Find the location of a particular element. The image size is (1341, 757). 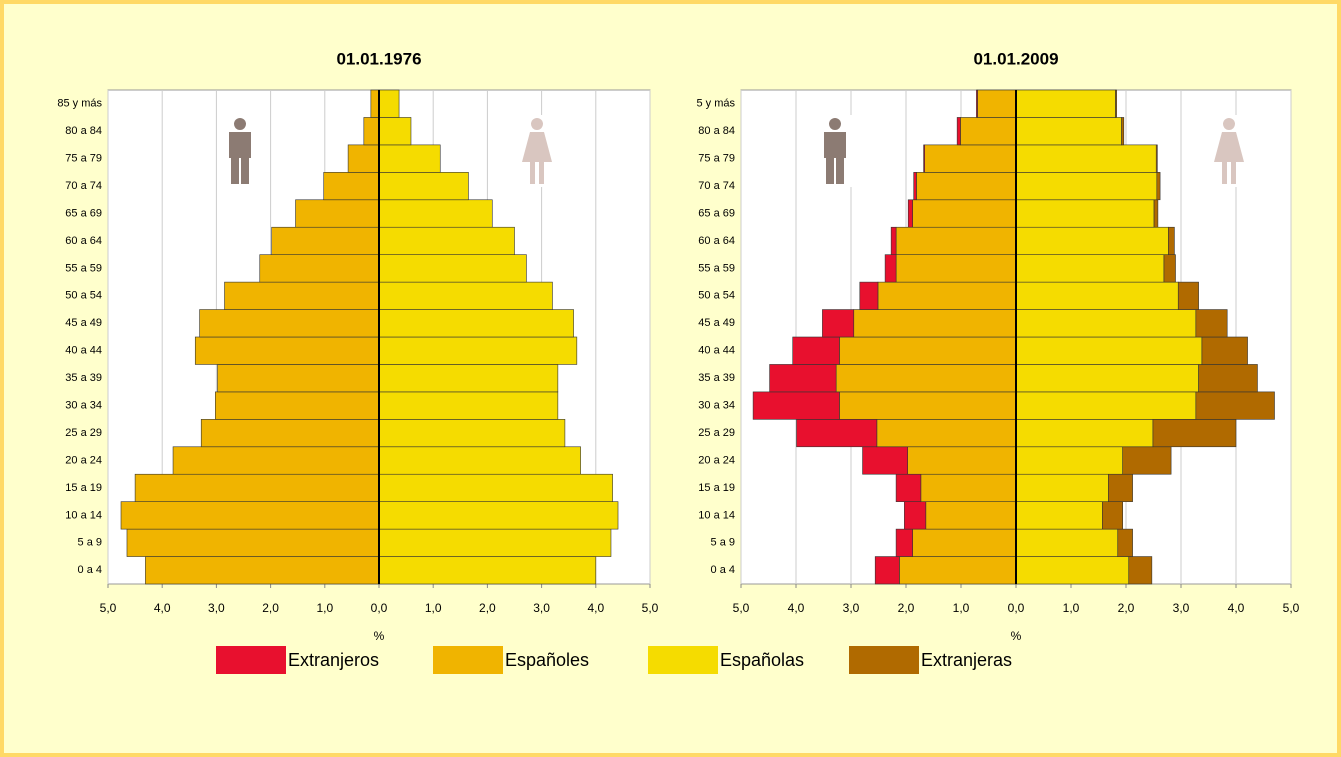

legend: Extranjeros Españoles Españolas Extranjeras is located at coordinates (614, 660).